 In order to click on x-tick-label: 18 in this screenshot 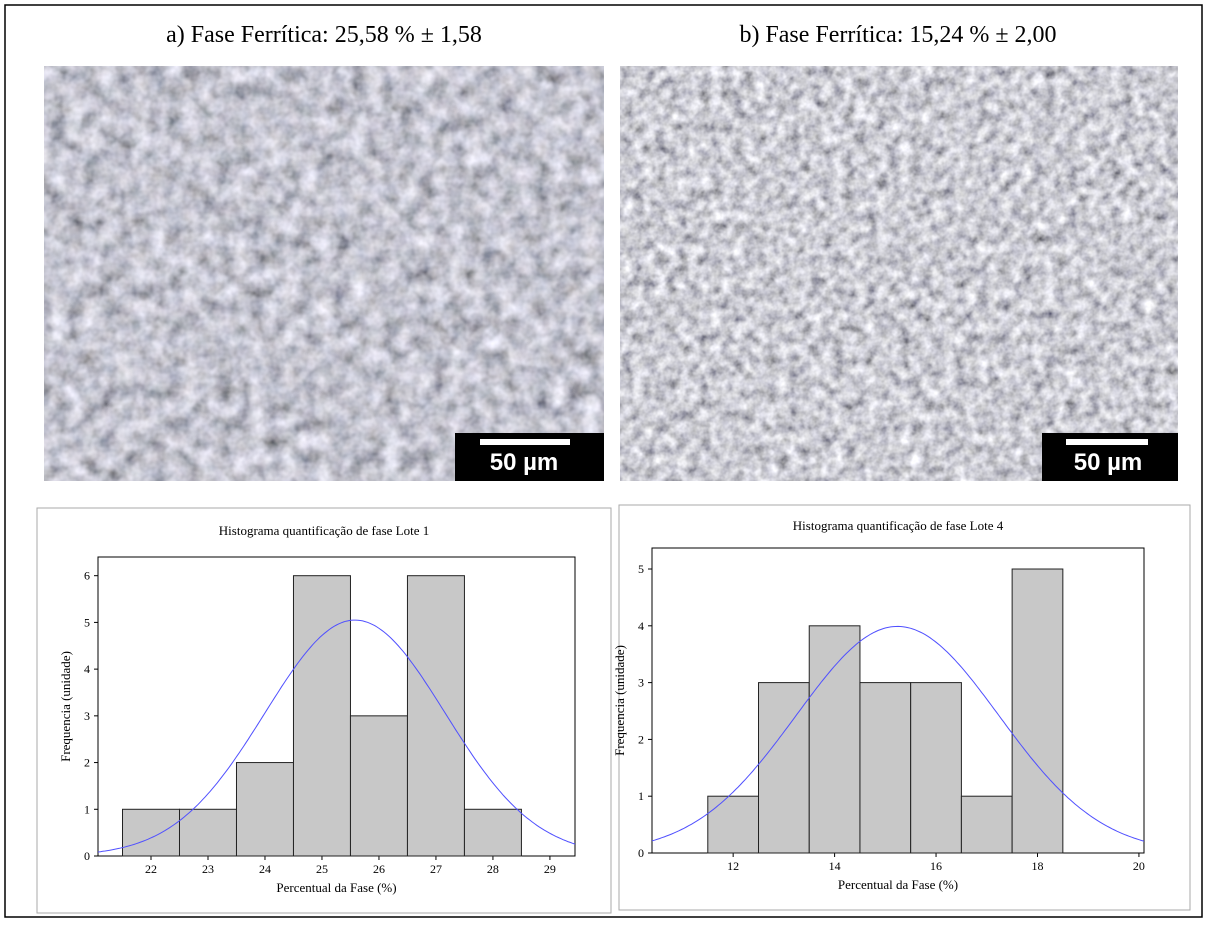, I will do `click(1037, 866)`.